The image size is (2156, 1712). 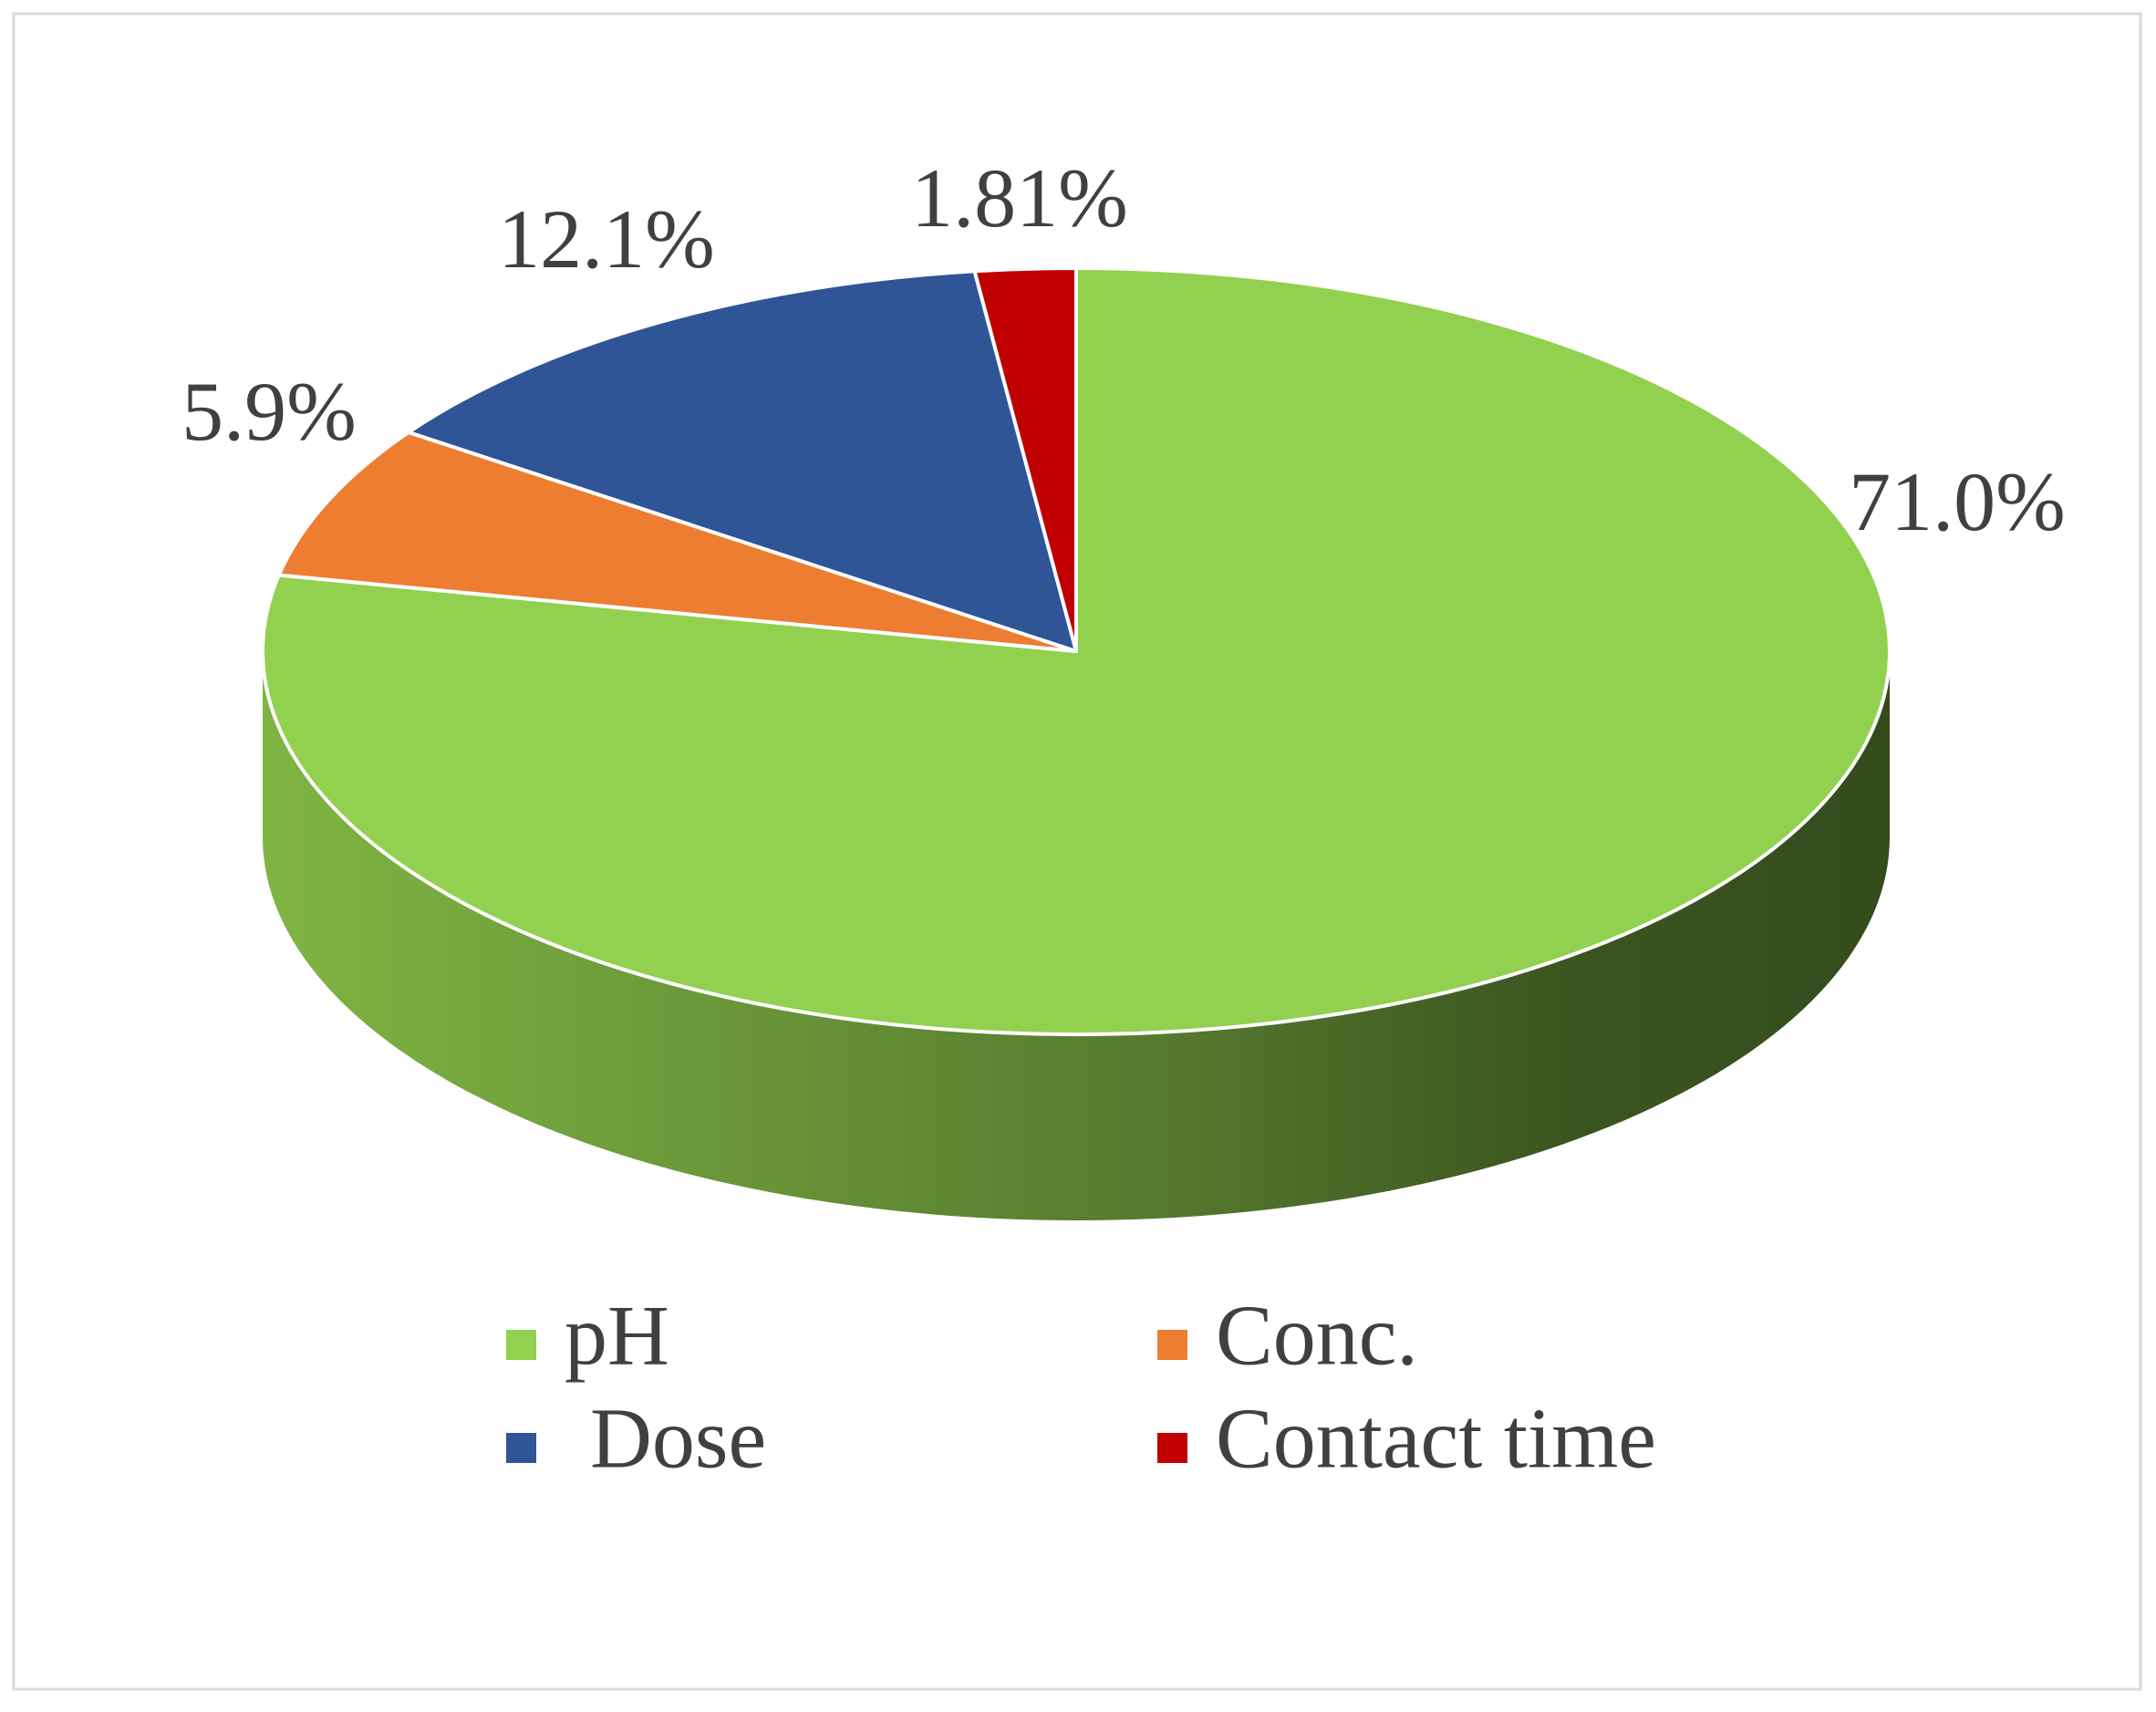 What do you see at coordinates (1019, 197) in the screenshot?
I see `data-label: 1.81%` at bounding box center [1019, 197].